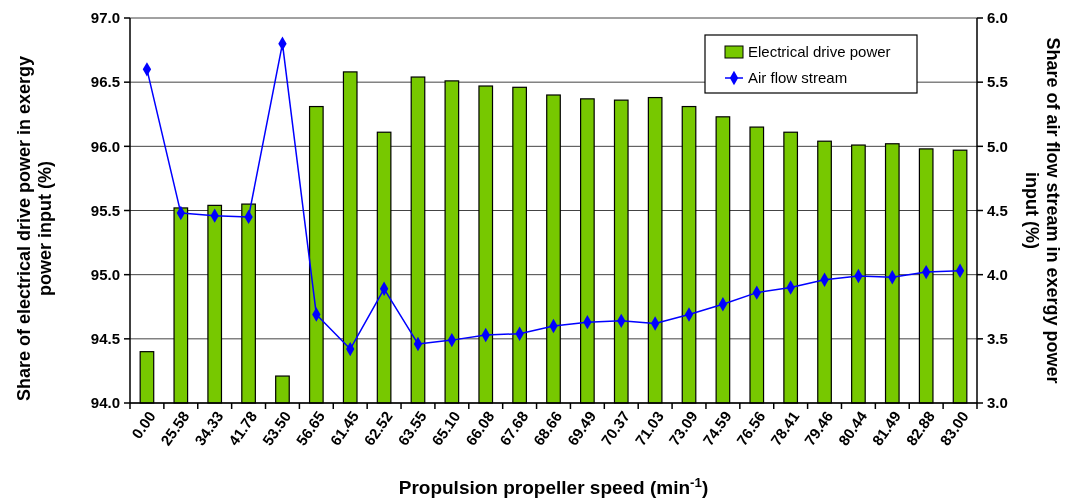  Describe the element at coordinates (1042, 211) in the screenshot. I see `y2-axis-title: Share of air flow stream in exergy power input (%)` at that location.